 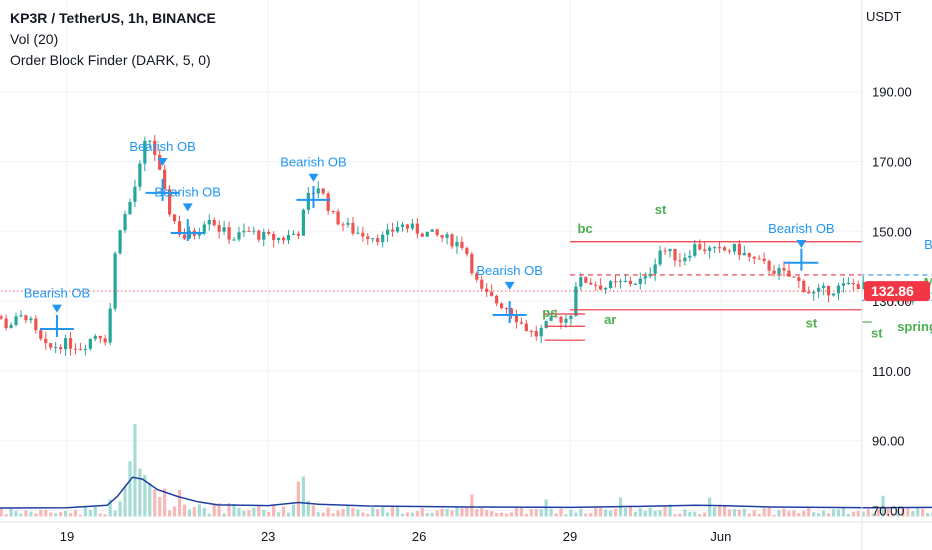 I want to click on currency-label: USDT, so click(x=883, y=16).